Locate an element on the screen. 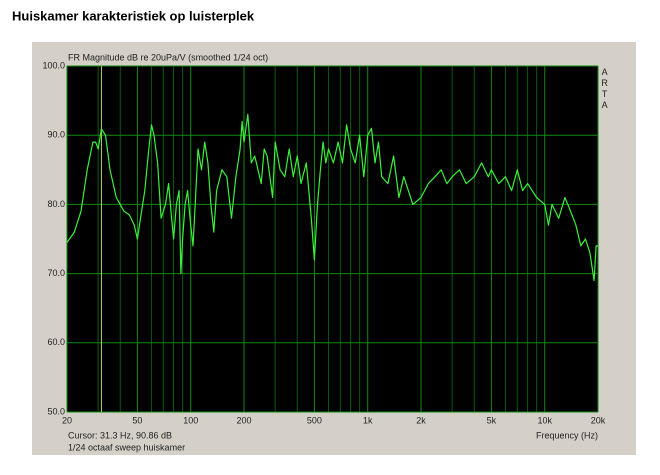 This screenshot has width=660, height=475. y-tick-label: 60.0 is located at coordinates (56, 342).